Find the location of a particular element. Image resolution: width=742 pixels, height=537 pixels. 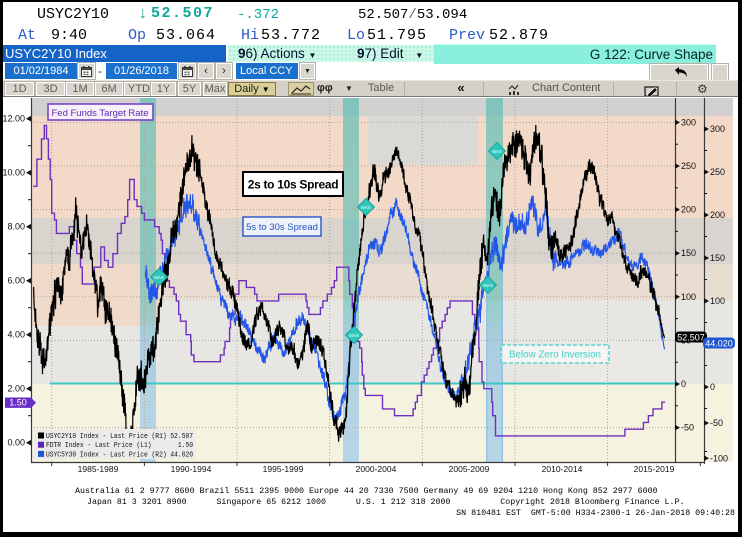

svg-text: 4.00 is located at coordinates (16, 335).